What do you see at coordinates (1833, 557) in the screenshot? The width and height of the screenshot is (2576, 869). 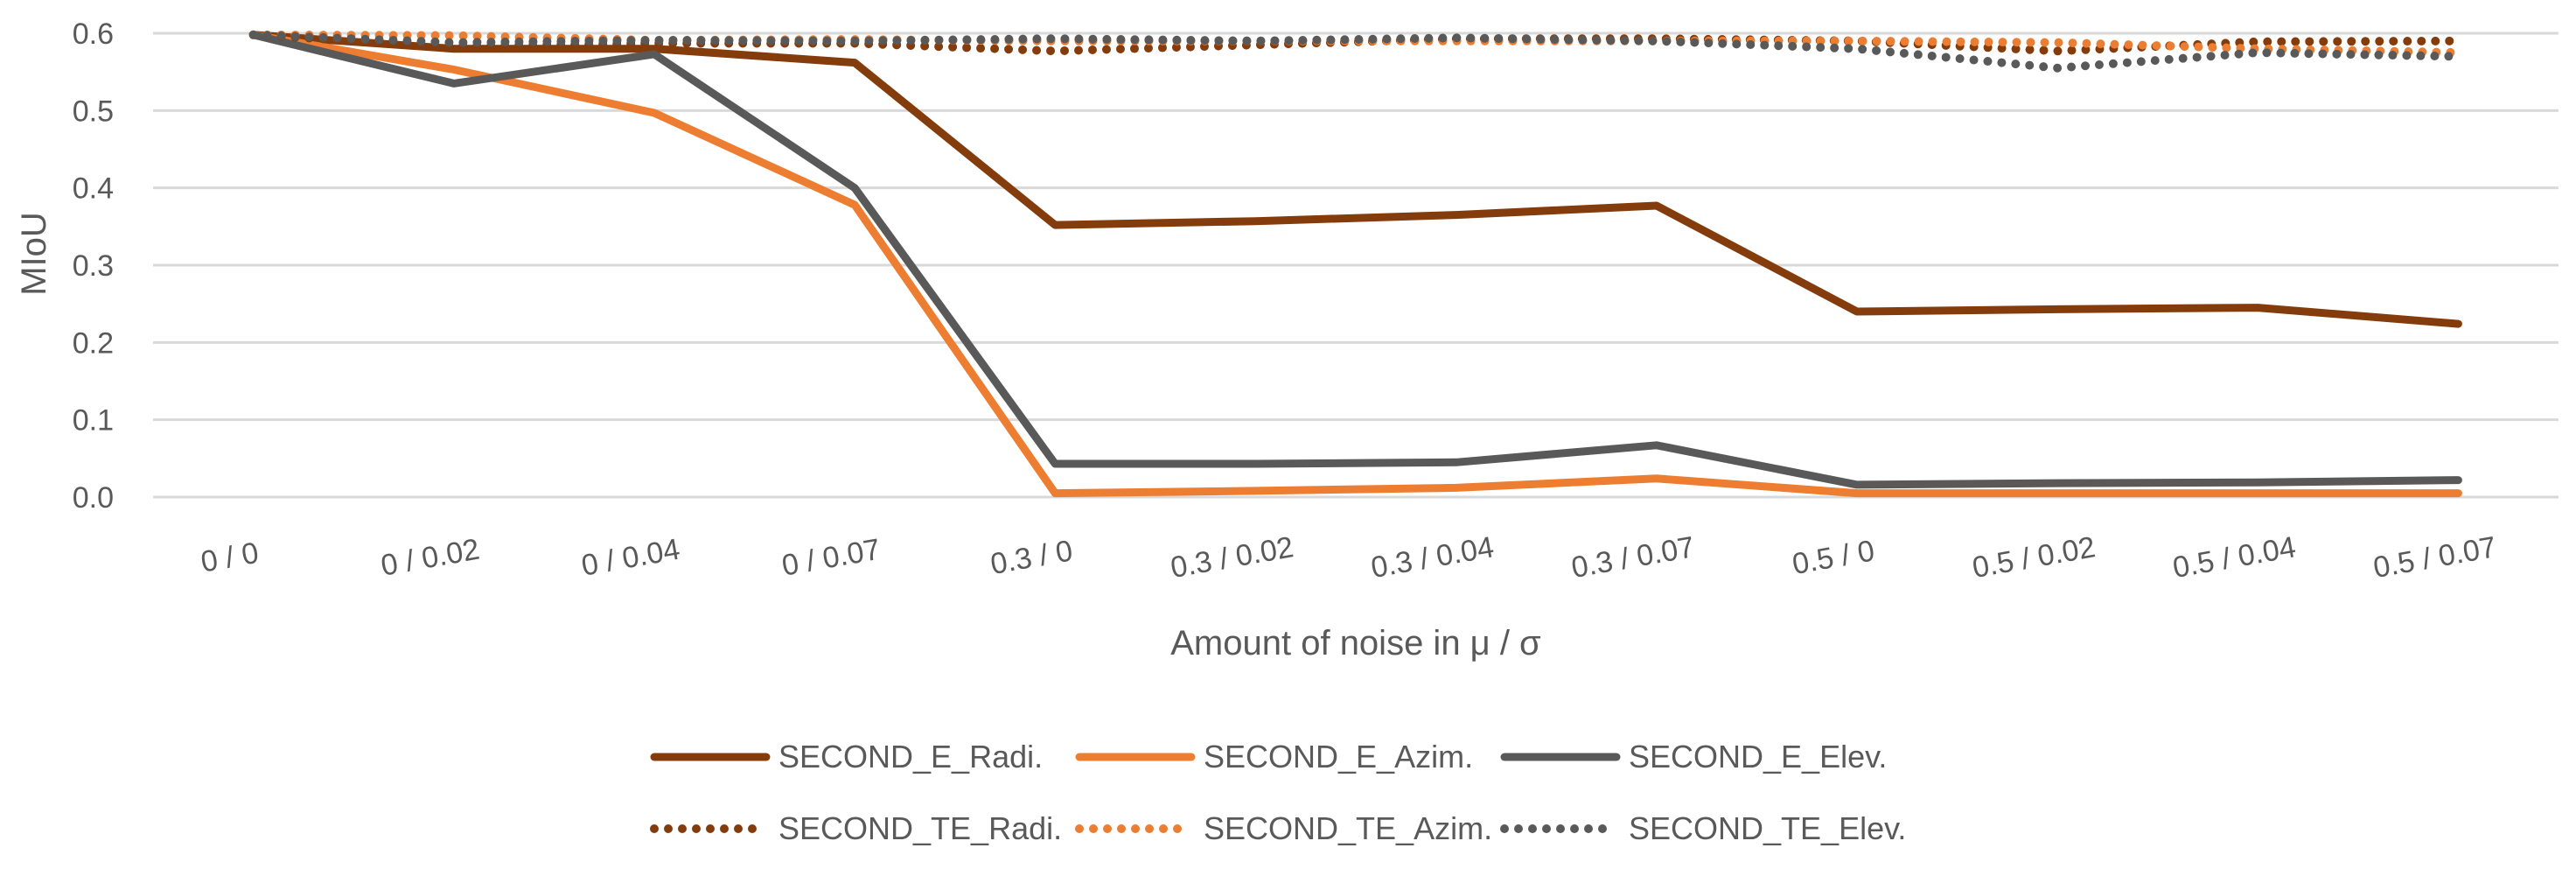 I see `x-tick-label: 0.5 / 0` at bounding box center [1833, 557].